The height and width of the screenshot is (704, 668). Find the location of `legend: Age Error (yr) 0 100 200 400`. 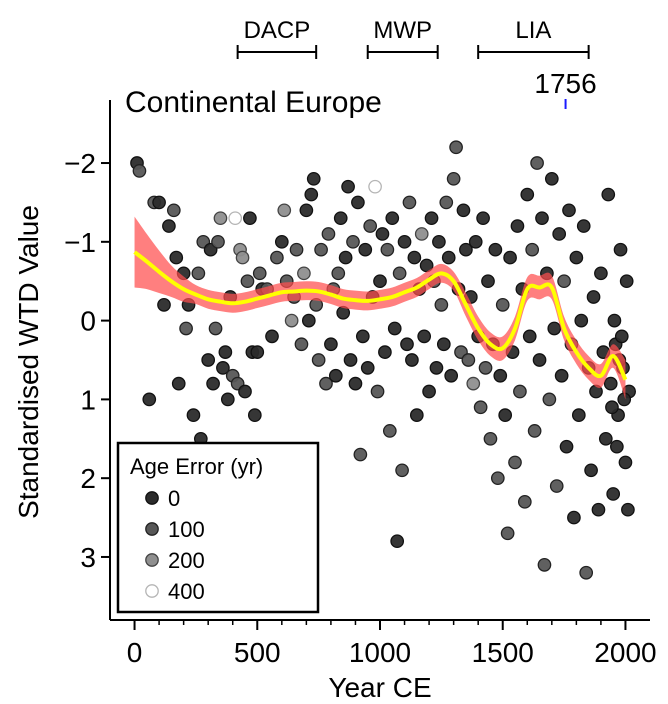

legend: Age Error (yr) 0 100 200 400 is located at coordinates (218, 527).